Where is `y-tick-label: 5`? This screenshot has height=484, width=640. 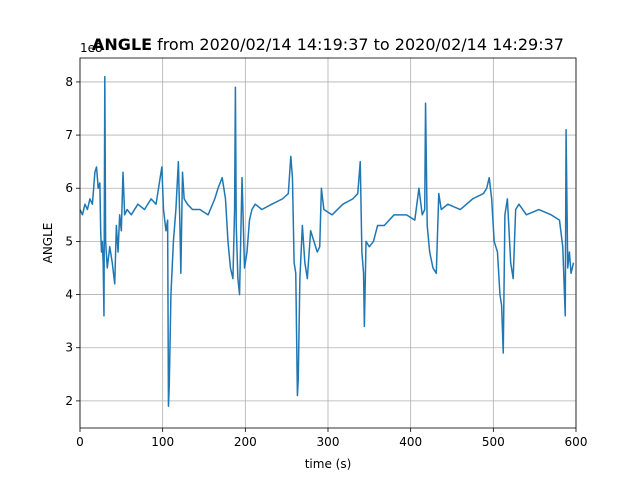 y-tick-label: 5 is located at coordinates (69, 241).